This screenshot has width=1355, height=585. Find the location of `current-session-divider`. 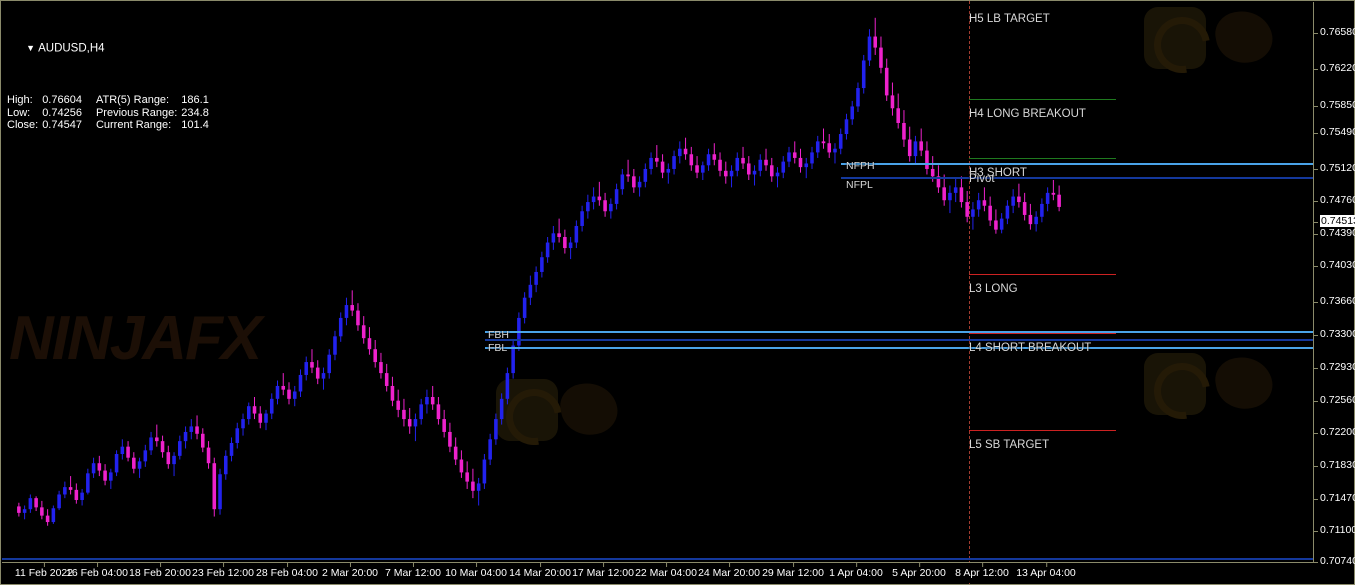

current-session-divider is located at coordinates (969, 292).